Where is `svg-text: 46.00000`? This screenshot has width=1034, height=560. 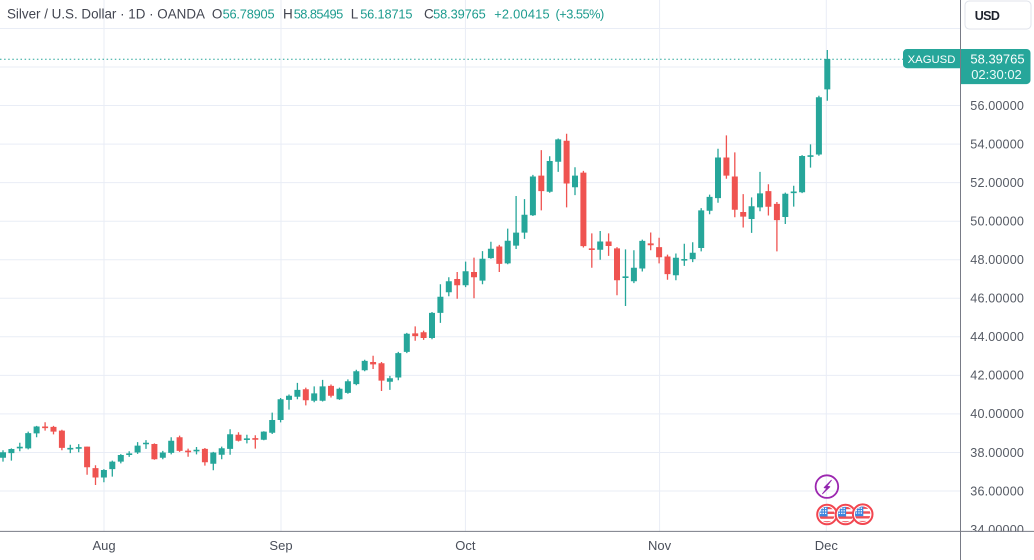
svg-text: 46.00000 is located at coordinates (997, 299).